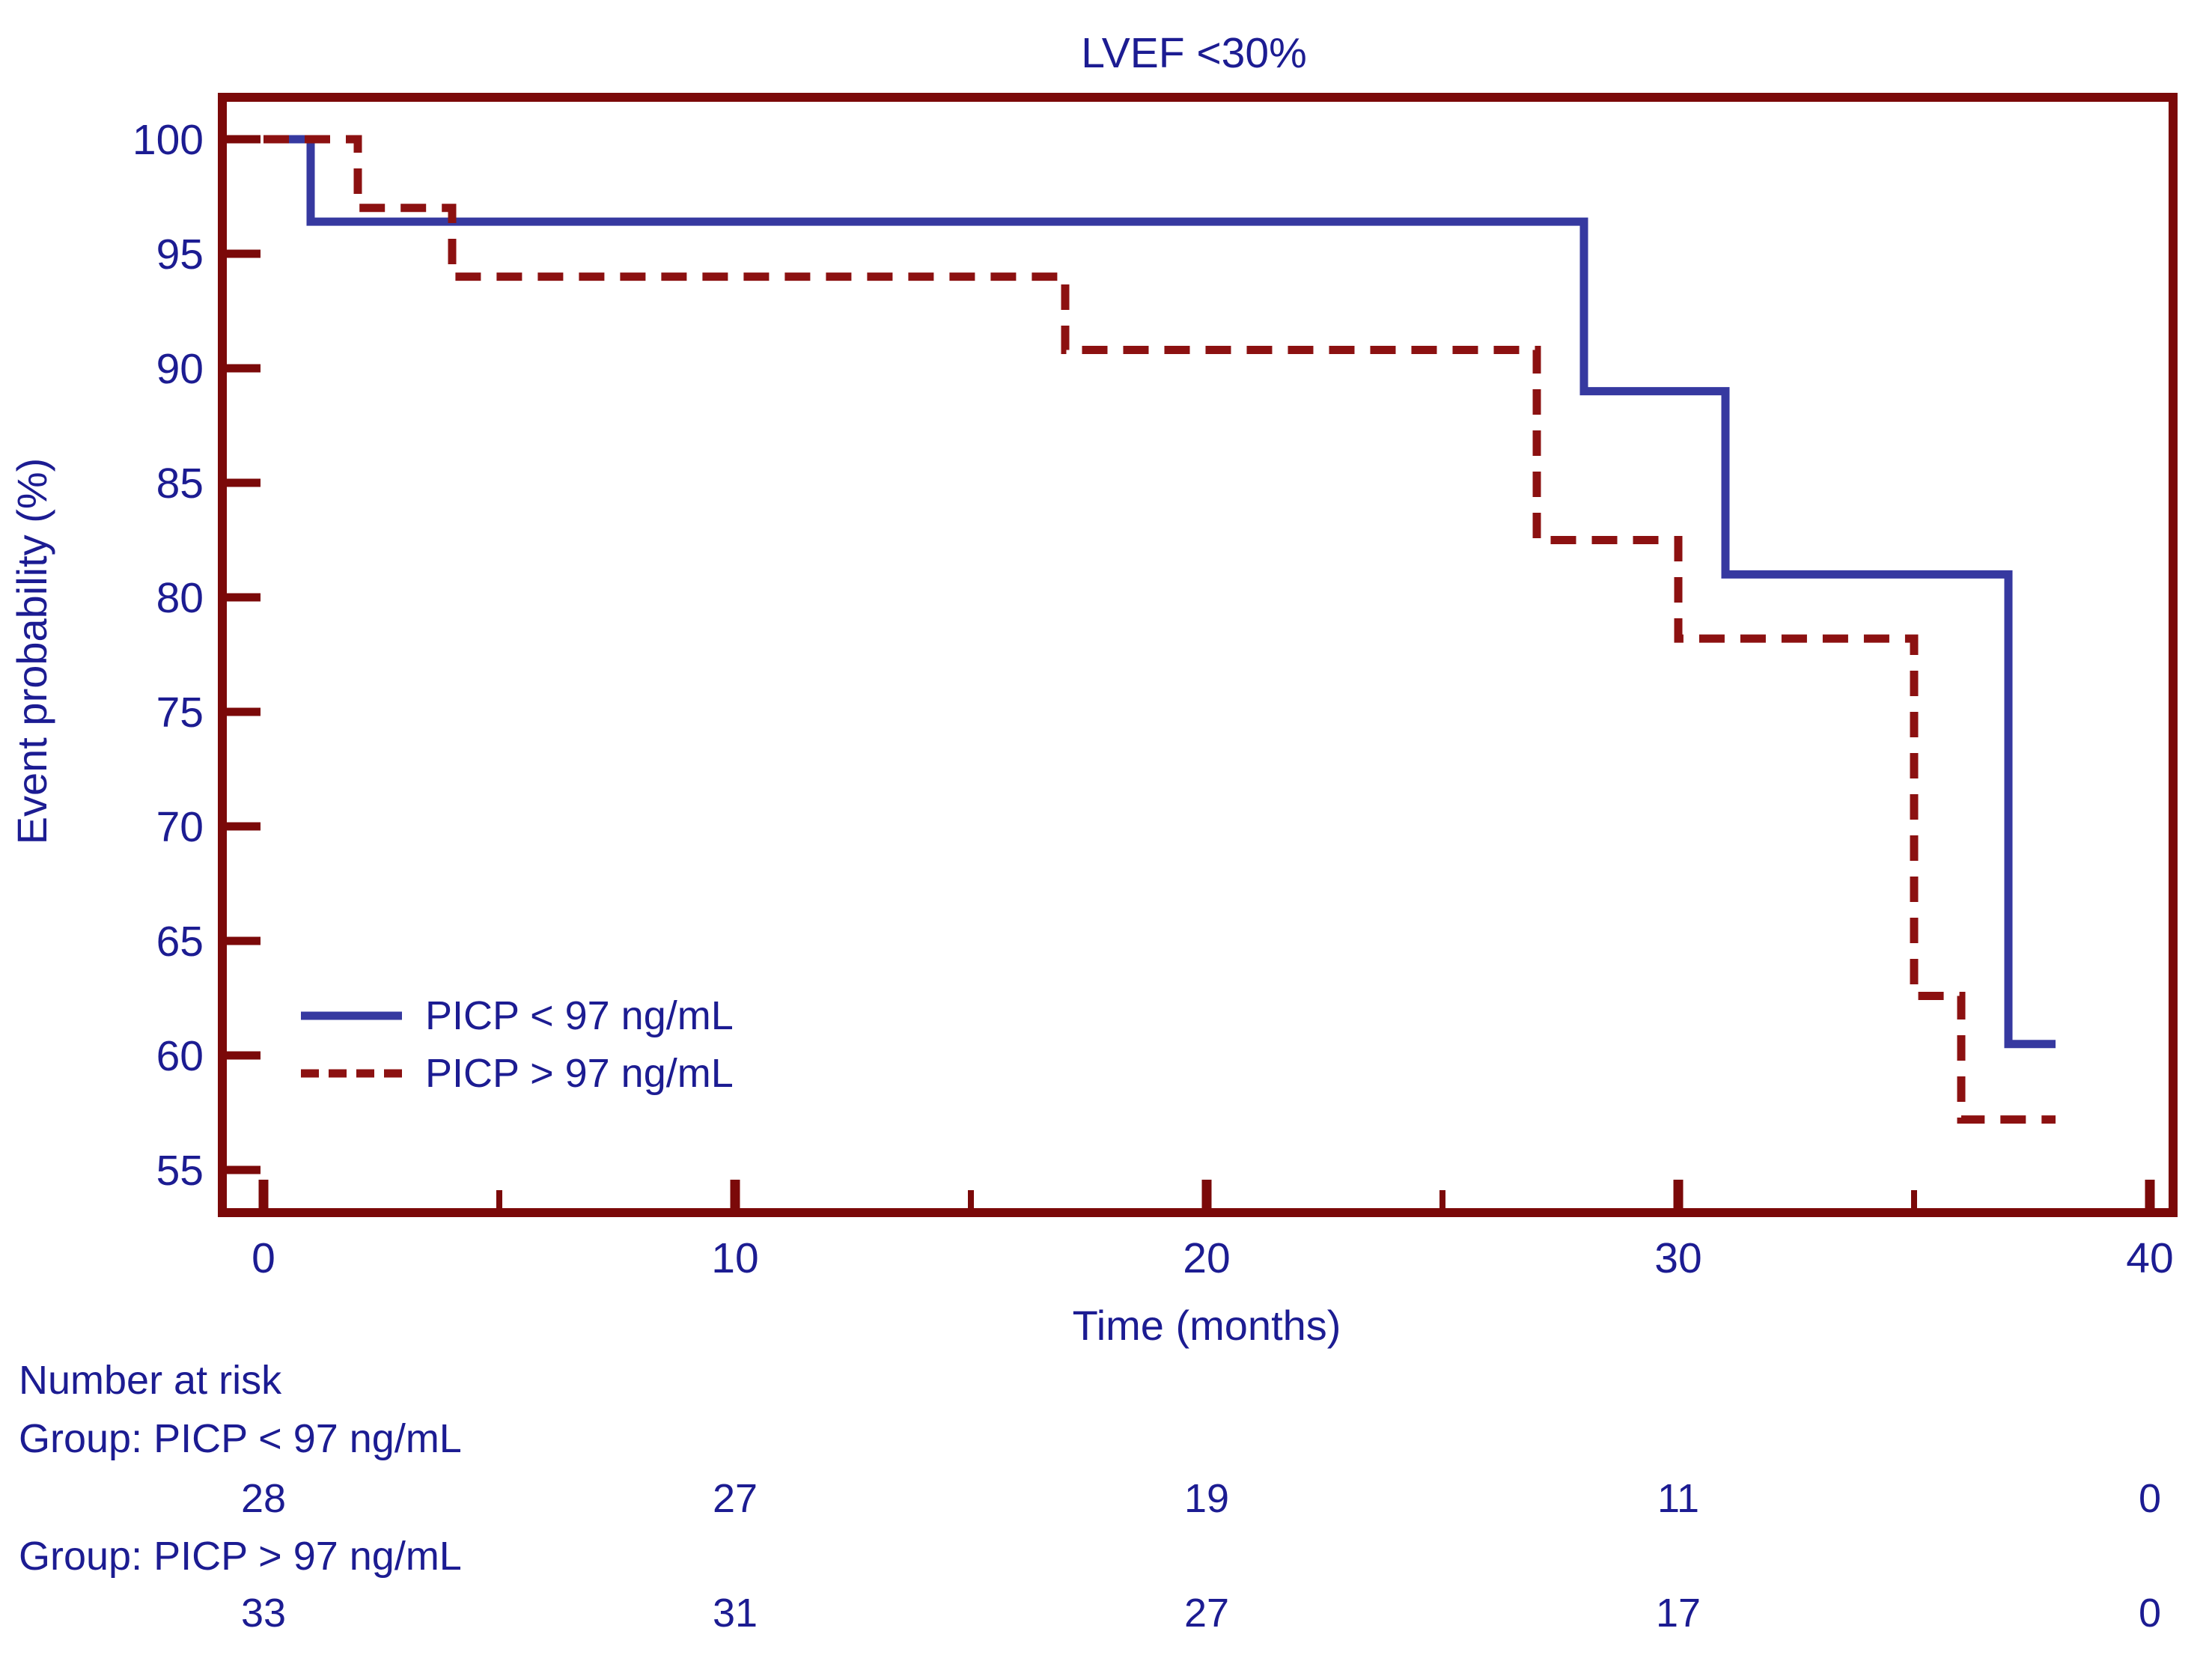 Image resolution: width=2212 pixels, height=1658 pixels. I want to click on at-risk-group-high-label: Group: PICP > 97 ng/mL, so click(240, 1557).